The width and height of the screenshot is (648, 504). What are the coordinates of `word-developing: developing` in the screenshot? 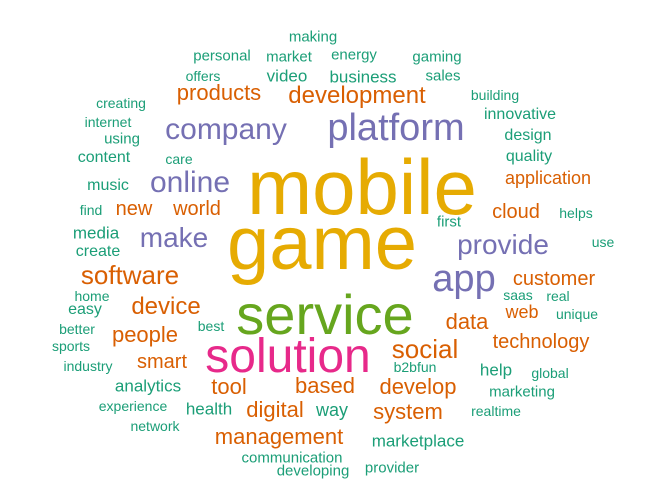 It's located at (313, 471).